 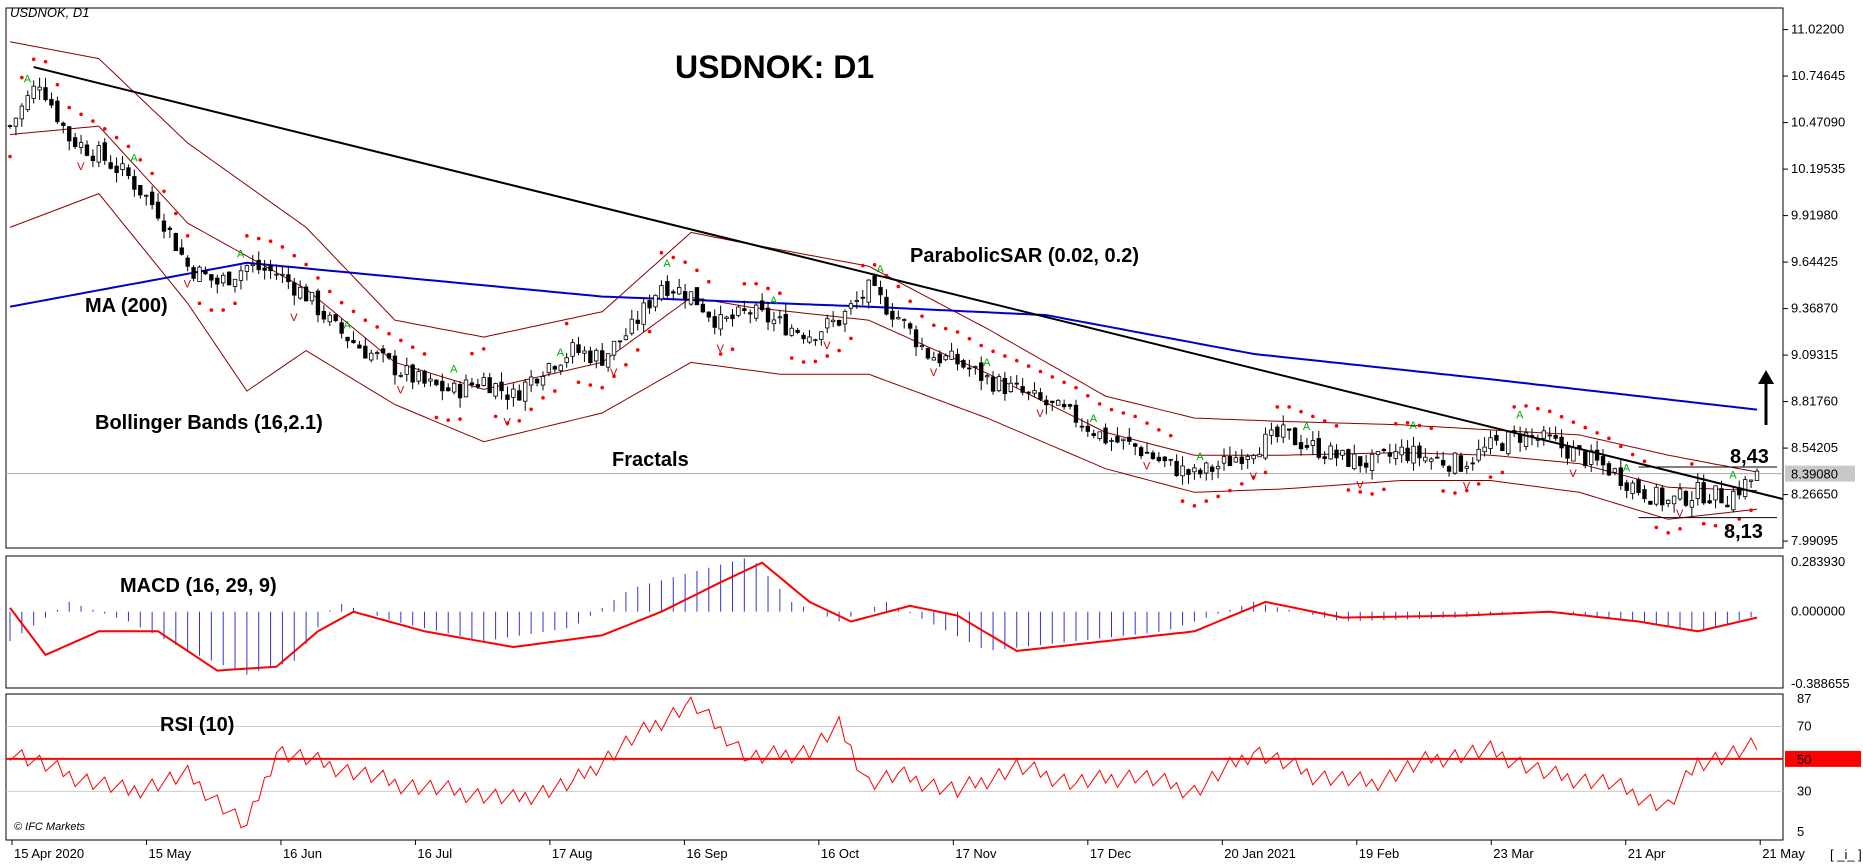 What do you see at coordinates (1818, 75) in the screenshot?
I see `price-tick-label: 10.74645` at bounding box center [1818, 75].